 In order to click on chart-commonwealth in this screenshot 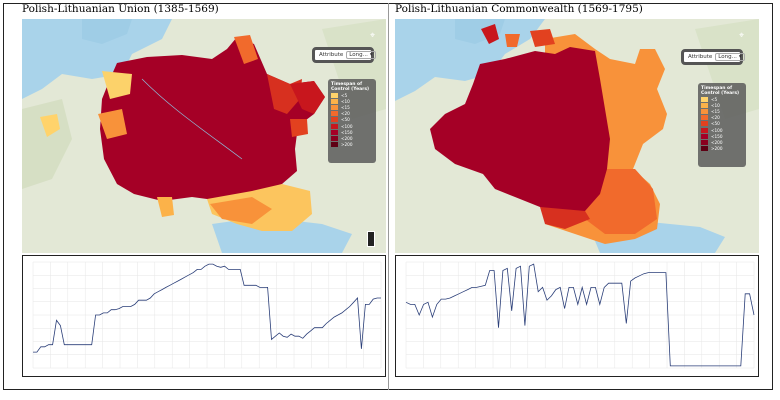, I will do `click(577, 316)`.